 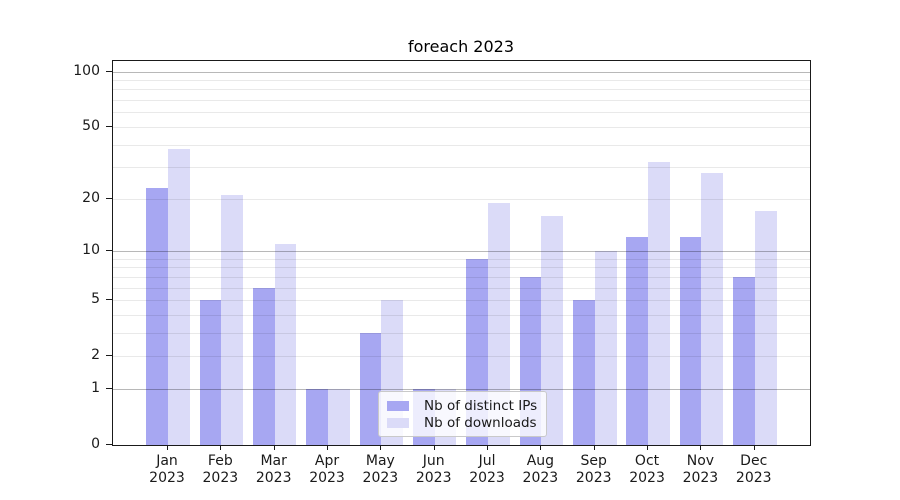 I want to click on bar-nov-distinct-ips, so click(x=690, y=341).